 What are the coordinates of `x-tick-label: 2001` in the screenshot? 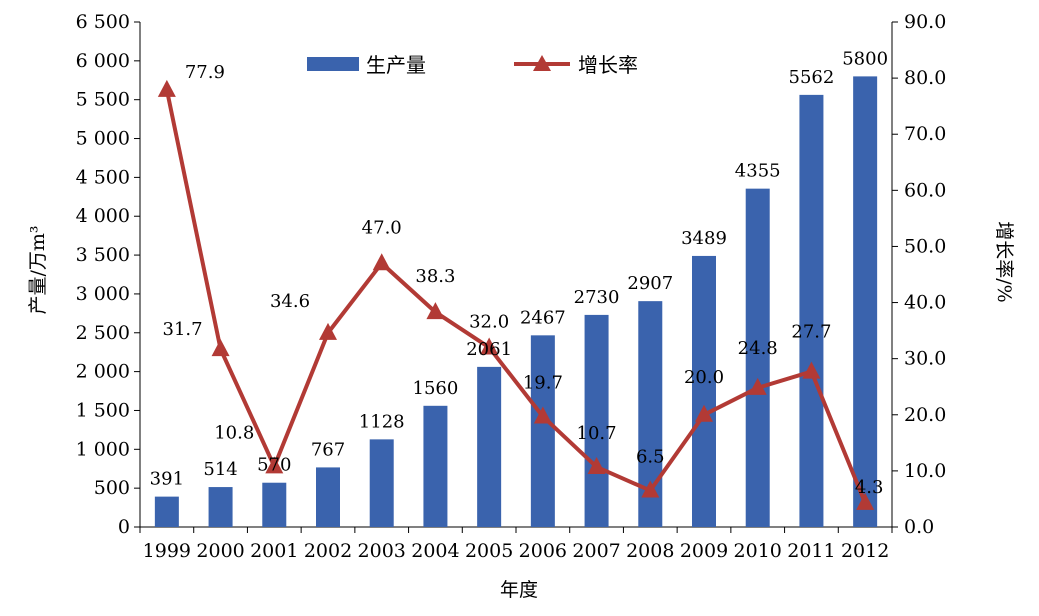 It's located at (274, 551).